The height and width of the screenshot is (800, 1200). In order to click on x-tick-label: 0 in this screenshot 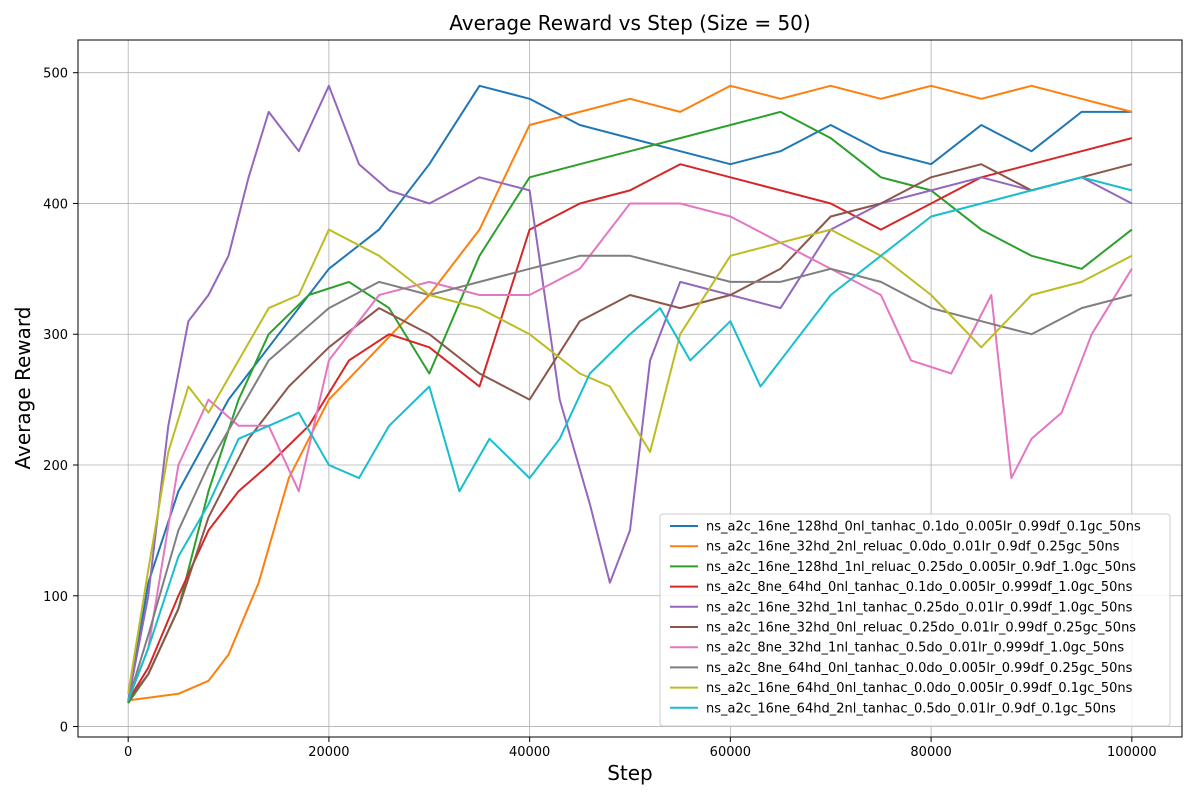, I will do `click(128, 752)`.